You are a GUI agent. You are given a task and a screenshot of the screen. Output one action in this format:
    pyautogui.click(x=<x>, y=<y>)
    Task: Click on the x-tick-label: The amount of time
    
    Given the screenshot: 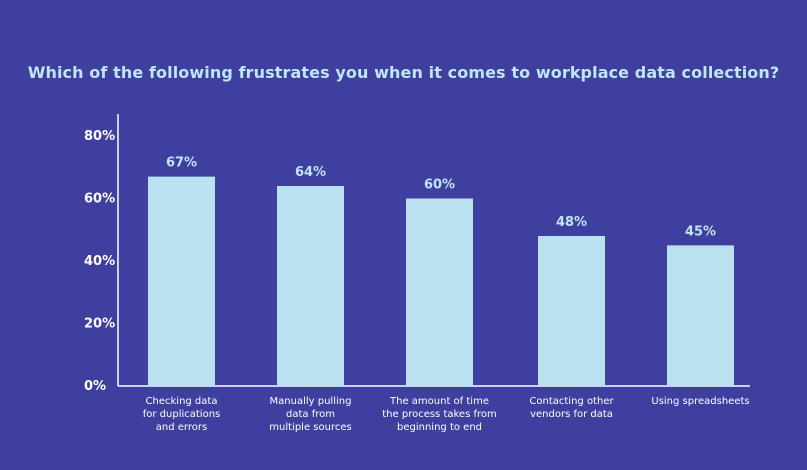 What is the action you would take?
    pyautogui.click(x=439, y=401)
    